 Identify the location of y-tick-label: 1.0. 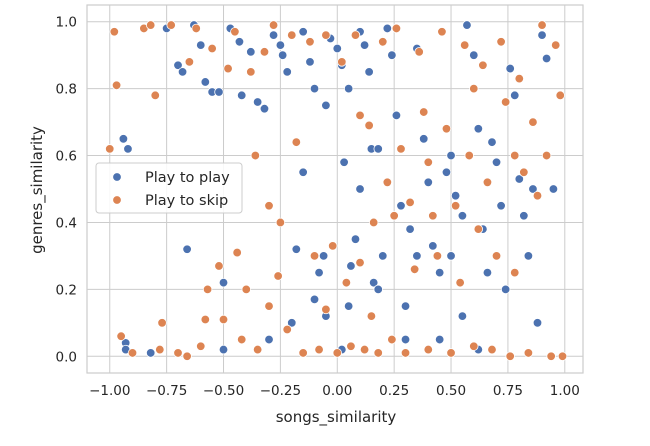
(66, 23).